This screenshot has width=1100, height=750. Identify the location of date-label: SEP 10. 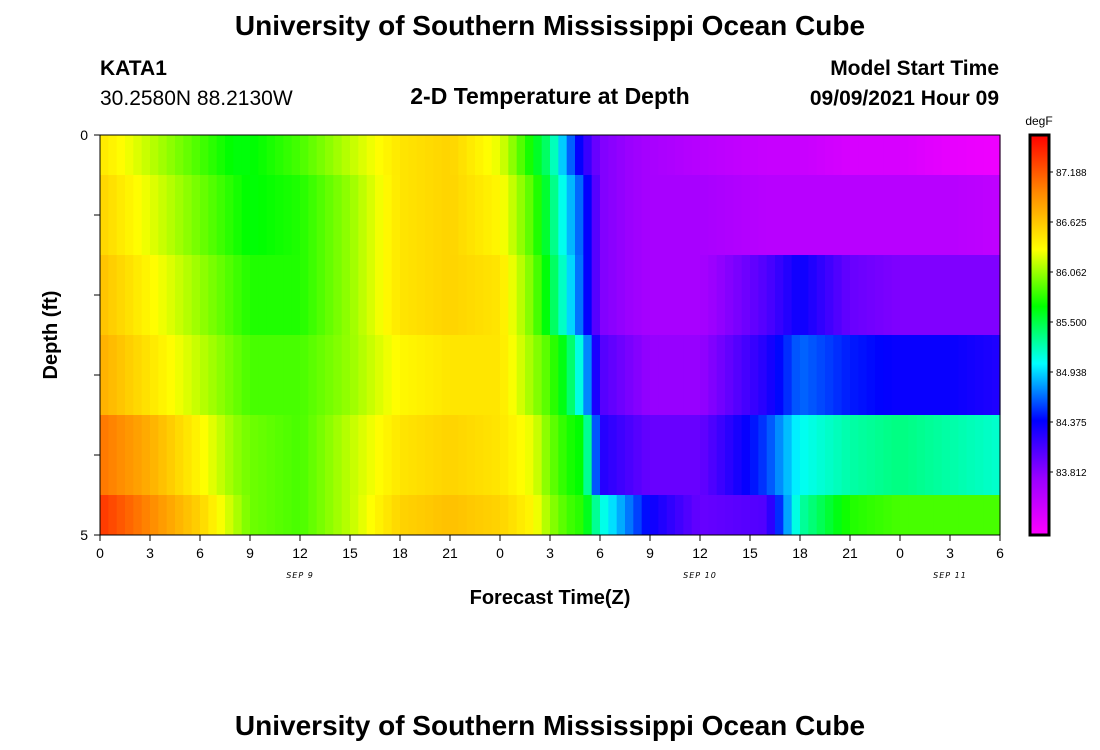
(700, 575).